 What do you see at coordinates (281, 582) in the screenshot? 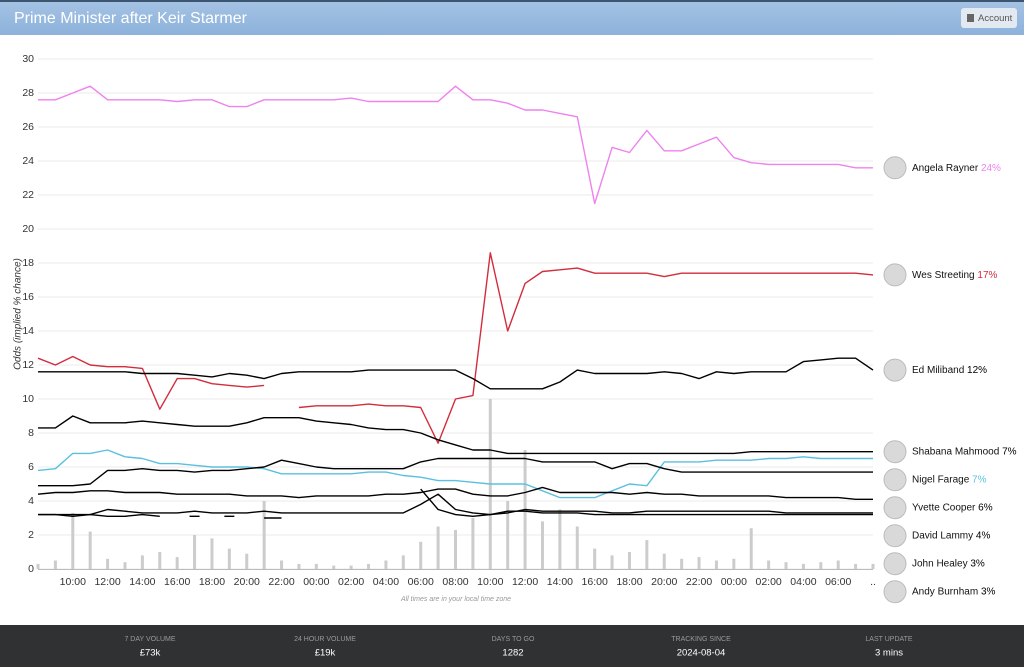
I see `x-tick-label: 22:00` at bounding box center [281, 582].